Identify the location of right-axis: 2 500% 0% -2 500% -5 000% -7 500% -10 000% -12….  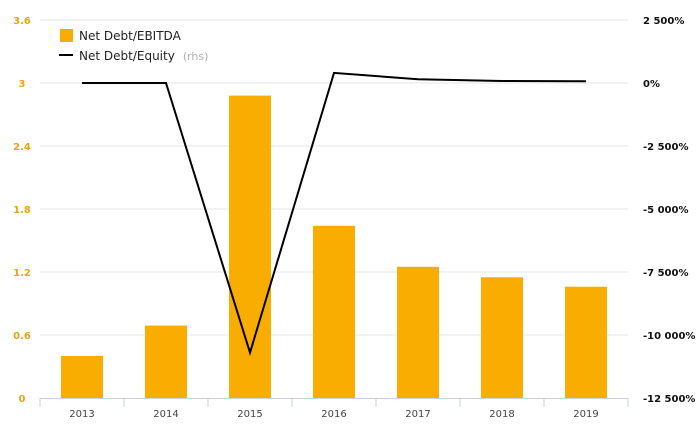
(669, 210).